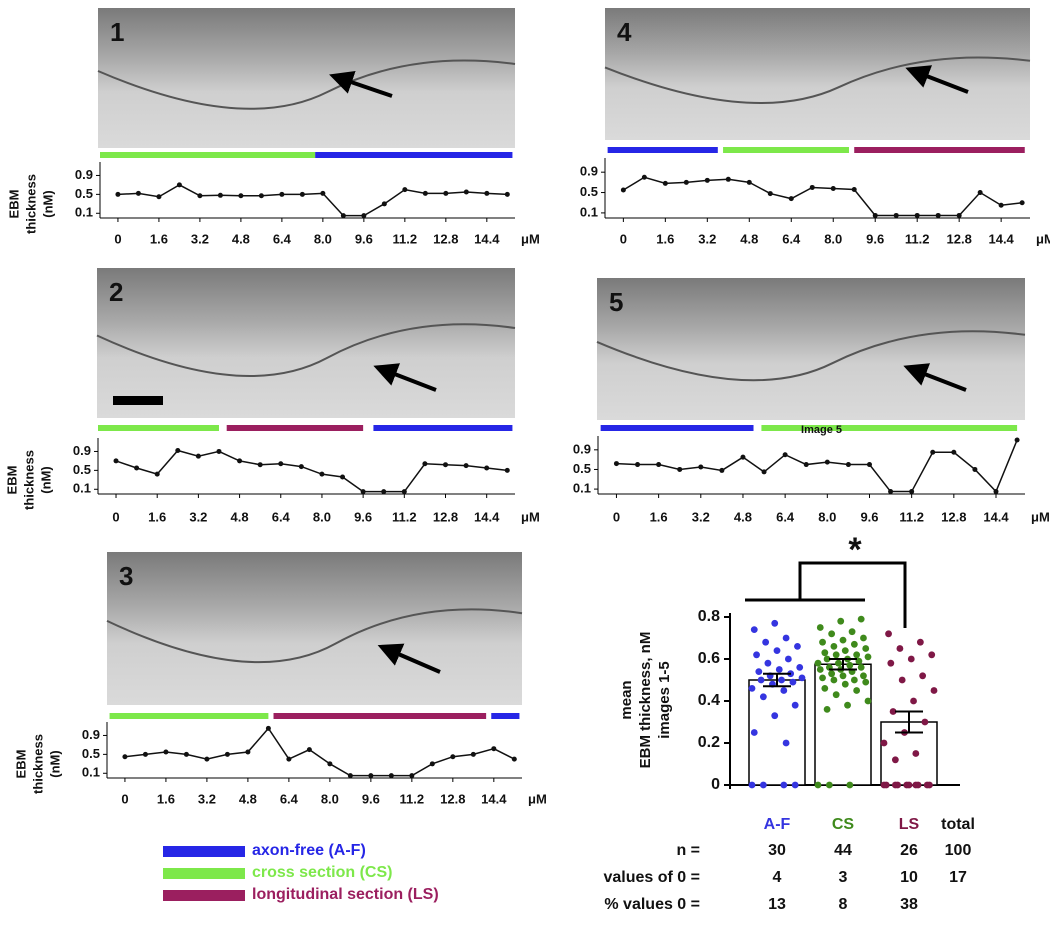  What do you see at coordinates (47, 203) in the screenshot?
I see `y-axis-label: (nM)` at bounding box center [47, 203].